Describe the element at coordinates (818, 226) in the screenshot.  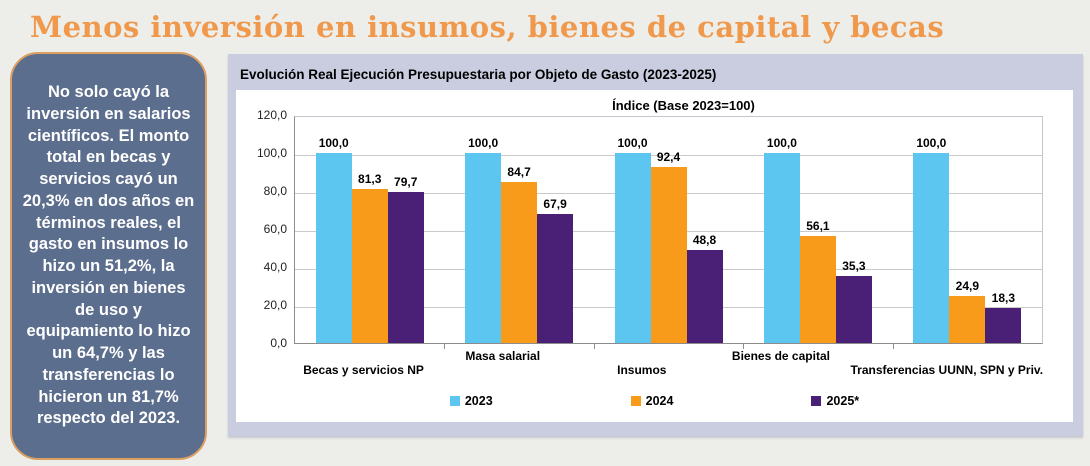
I see `bar-value-label: 56,1` at that location.